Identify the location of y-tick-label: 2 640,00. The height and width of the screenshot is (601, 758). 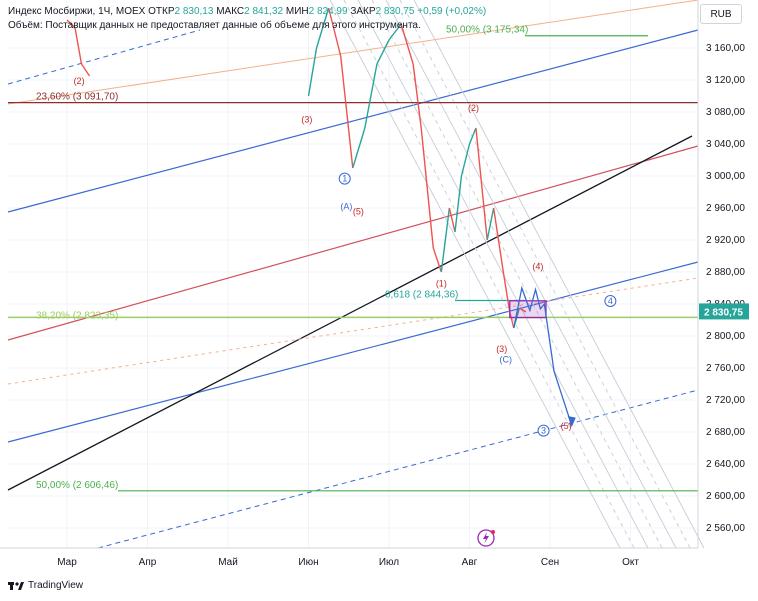
(725, 464).